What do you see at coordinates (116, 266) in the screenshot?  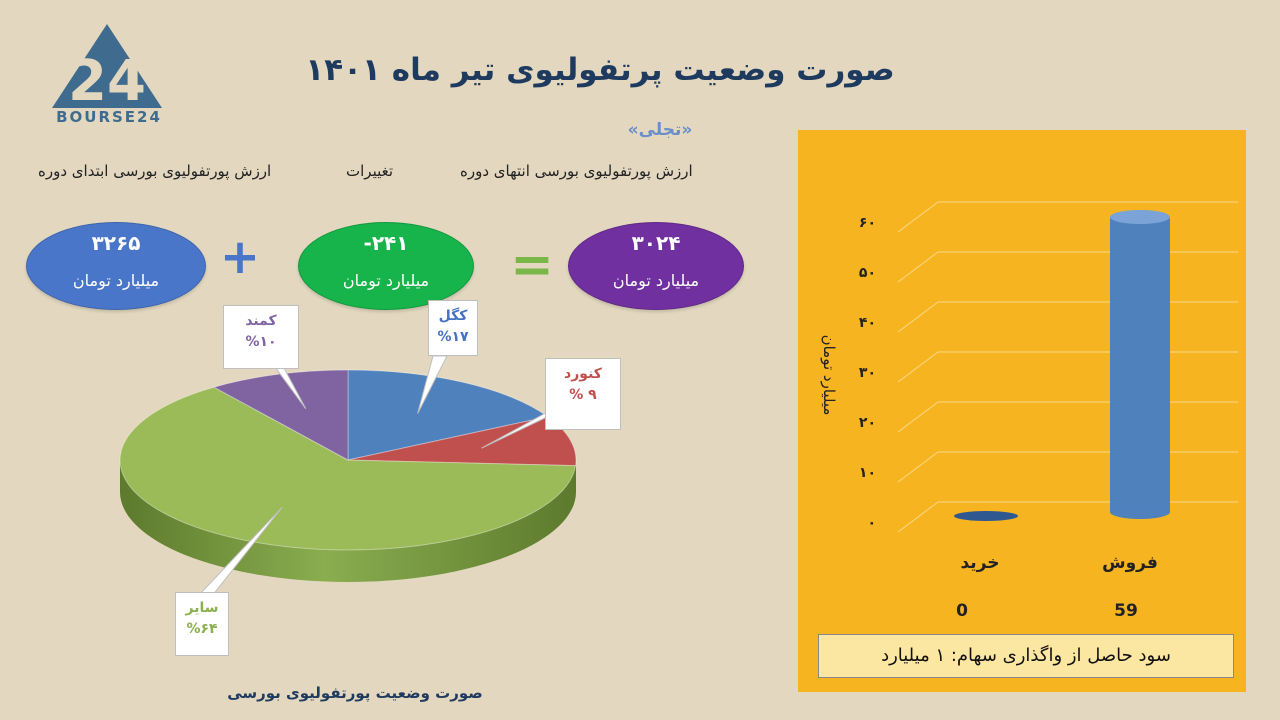 I see `start-value-ellipse: ۳۲۶۵ میلیارد تومان` at bounding box center [116, 266].